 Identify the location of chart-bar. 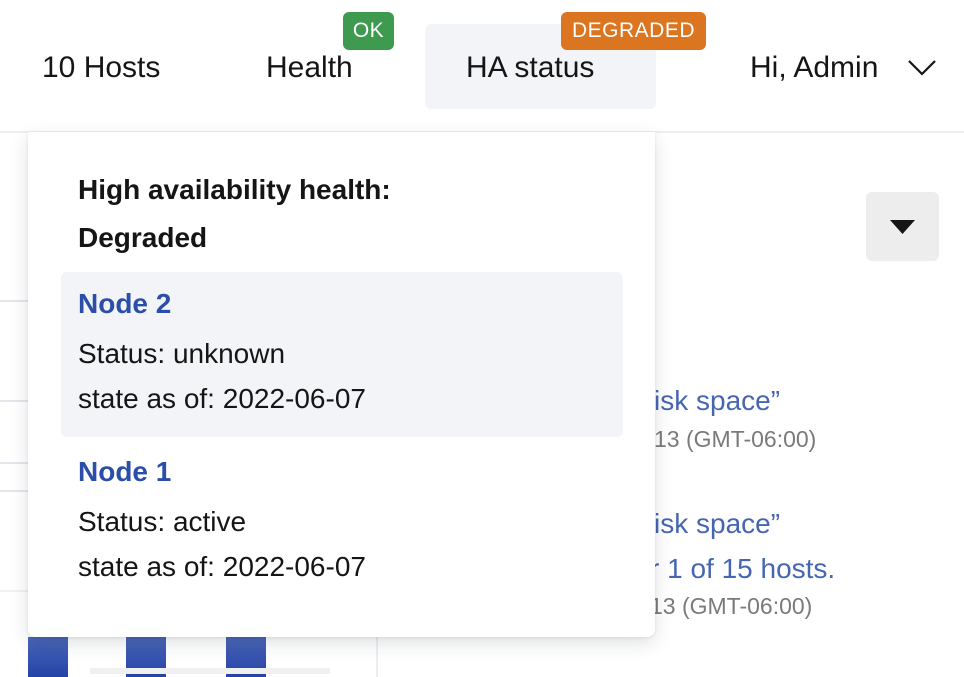
(48, 657).